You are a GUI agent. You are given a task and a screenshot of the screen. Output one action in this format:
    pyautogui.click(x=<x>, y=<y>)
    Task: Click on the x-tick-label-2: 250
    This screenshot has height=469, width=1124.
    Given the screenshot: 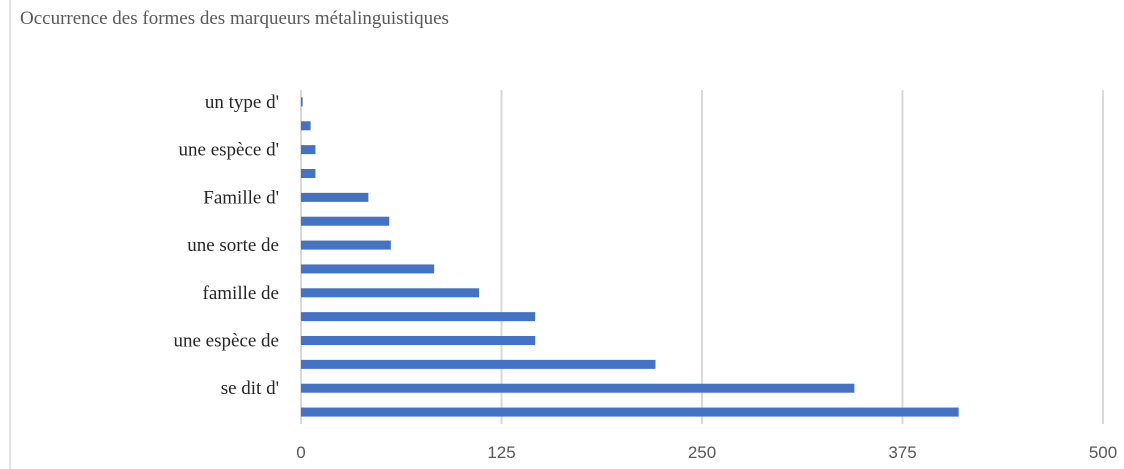 What is the action you would take?
    pyautogui.click(x=702, y=452)
    